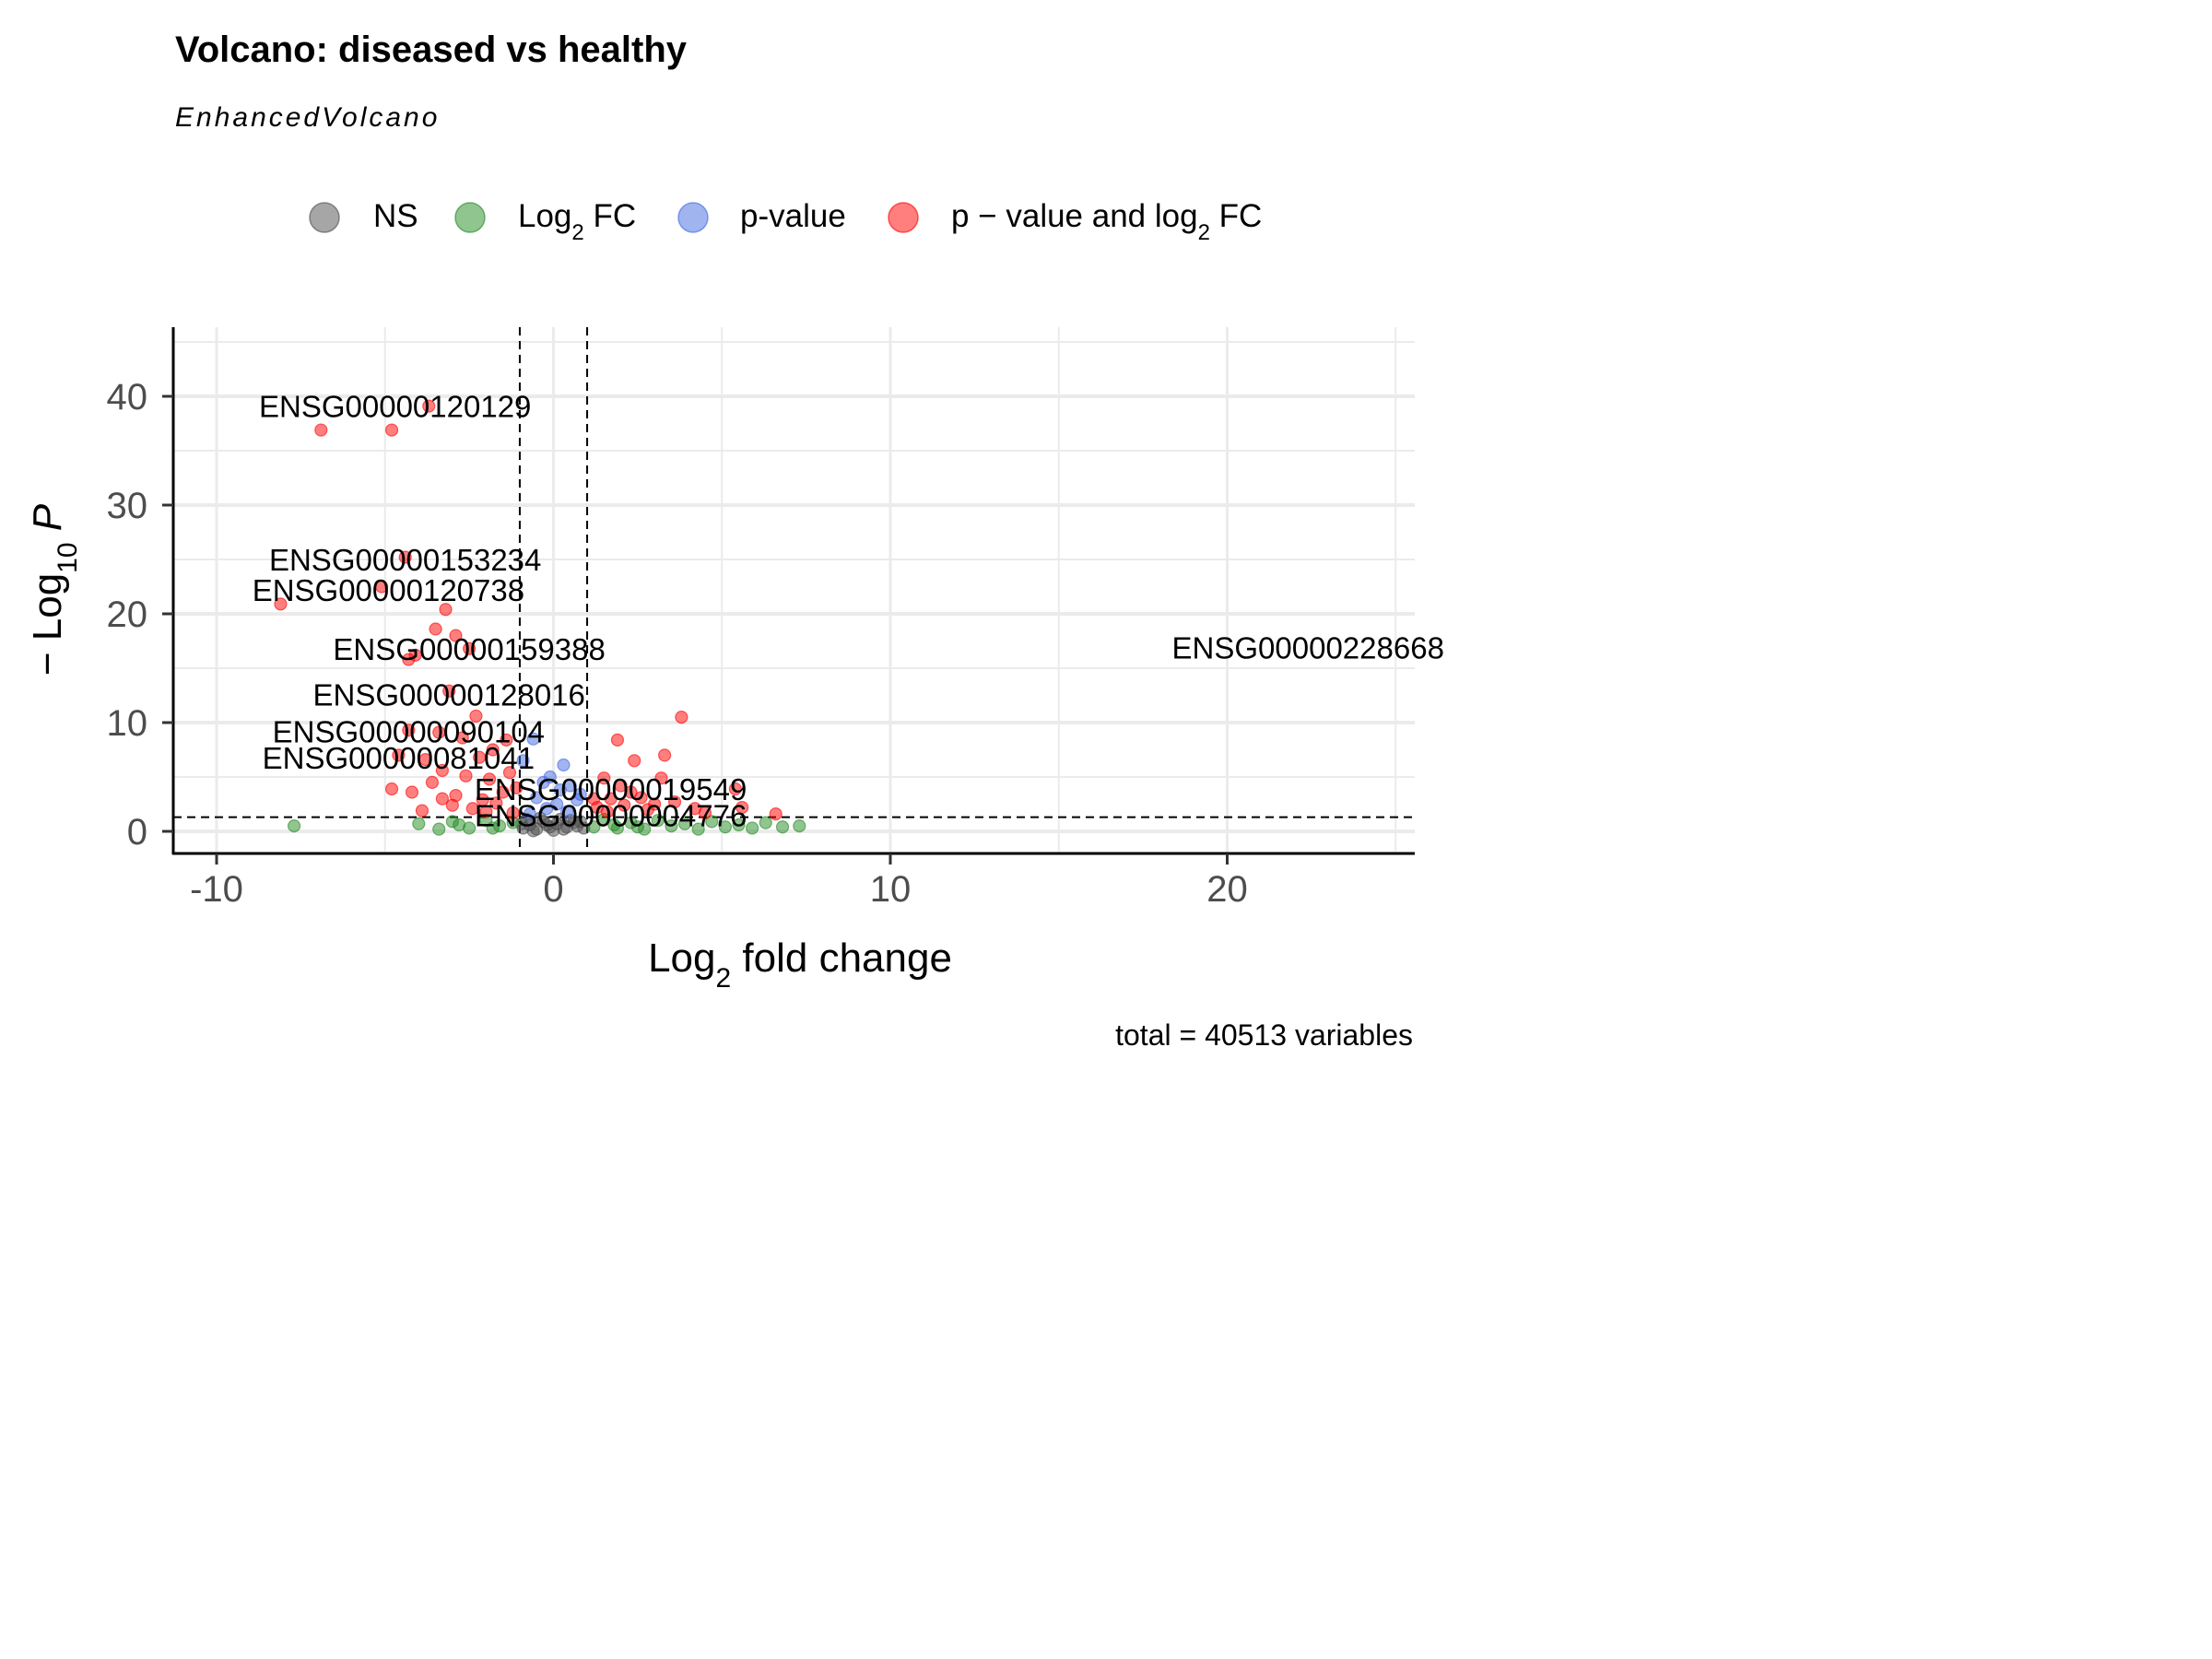 This screenshot has width=2212, height=1659. Describe the element at coordinates (611, 789) in the screenshot. I see `gene-label: ENSG00000019549` at that location.